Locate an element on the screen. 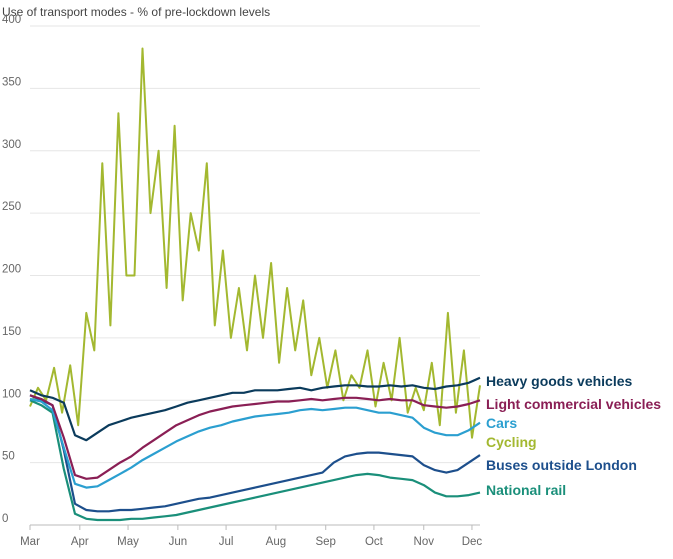 This screenshot has width=673, height=559. series-label-heavy-goods-vehicles: Heavy goods vehicles is located at coordinates (559, 381).